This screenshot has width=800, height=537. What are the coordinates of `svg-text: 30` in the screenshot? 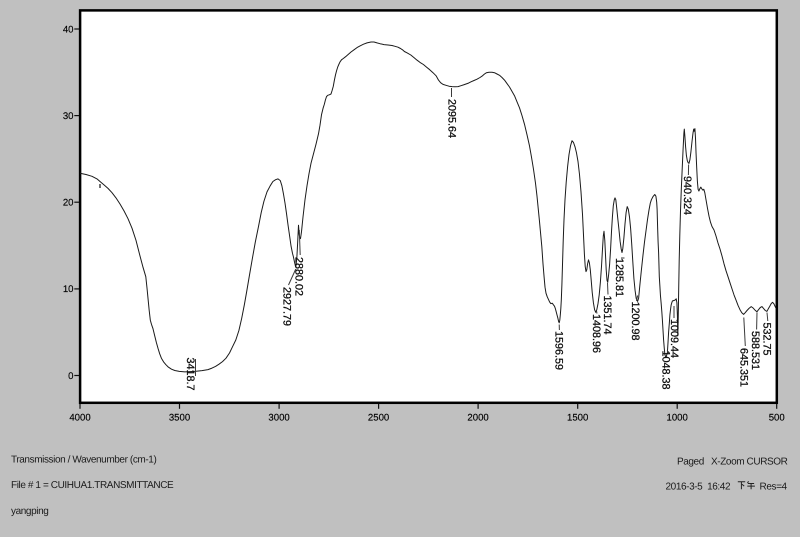 It's located at (68, 116).